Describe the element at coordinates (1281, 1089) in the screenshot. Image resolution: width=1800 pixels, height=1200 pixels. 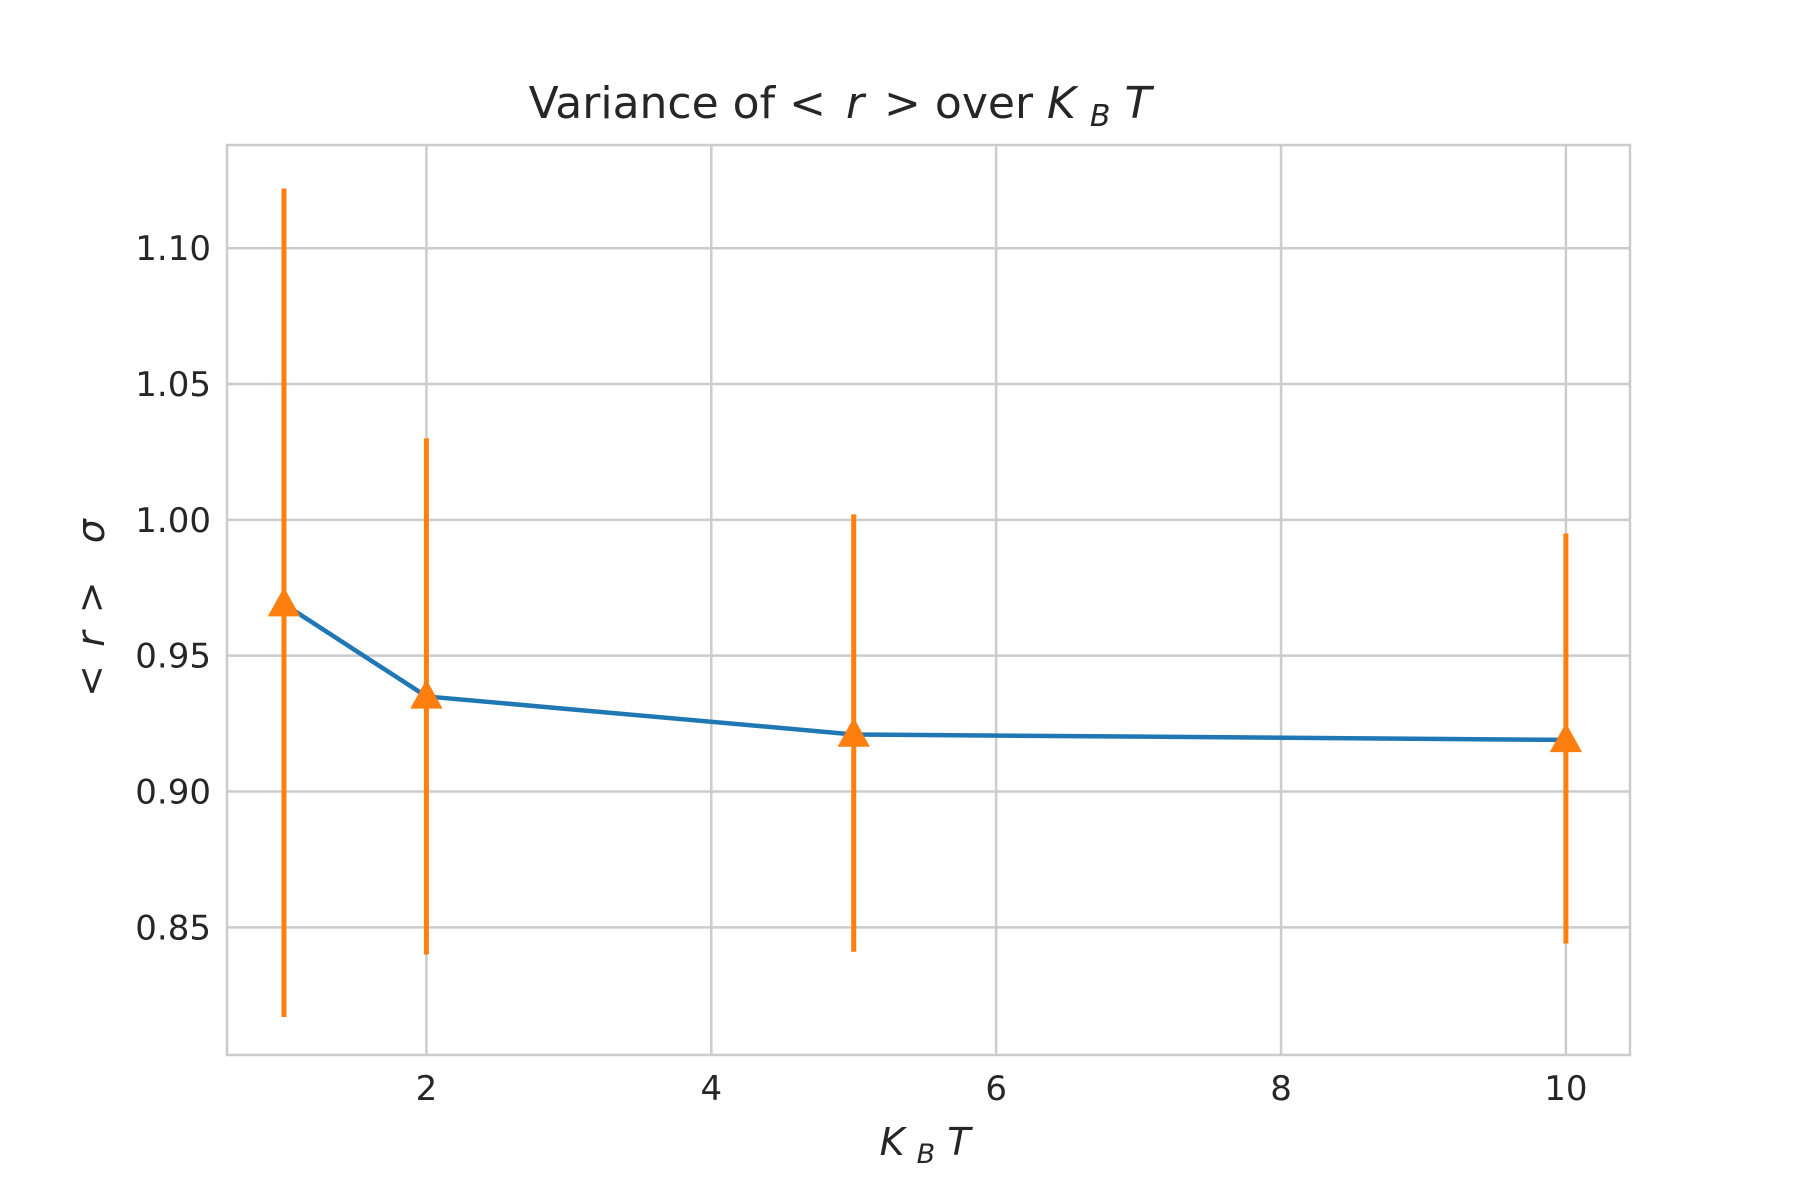
I see `x-tick-label: 8` at that location.